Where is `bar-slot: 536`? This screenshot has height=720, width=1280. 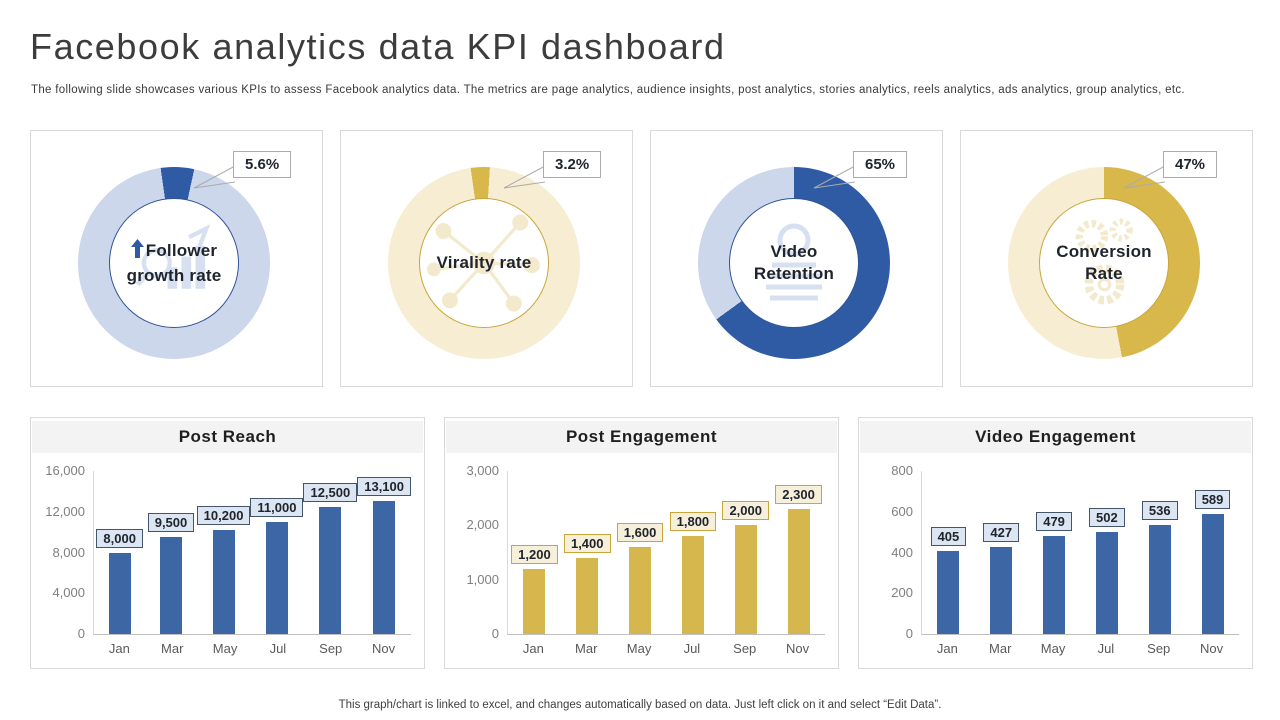 bar-slot: 536 is located at coordinates (1159, 552).